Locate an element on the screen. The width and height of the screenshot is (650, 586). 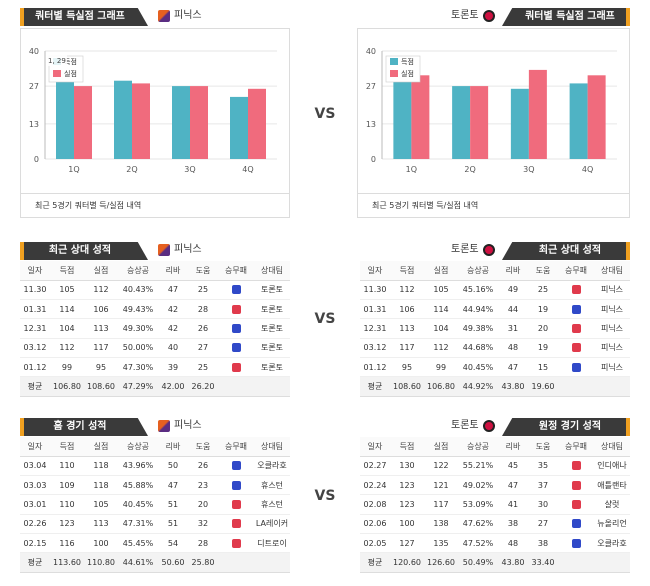
cell-date: 03.04 is located at coordinates (35, 466).